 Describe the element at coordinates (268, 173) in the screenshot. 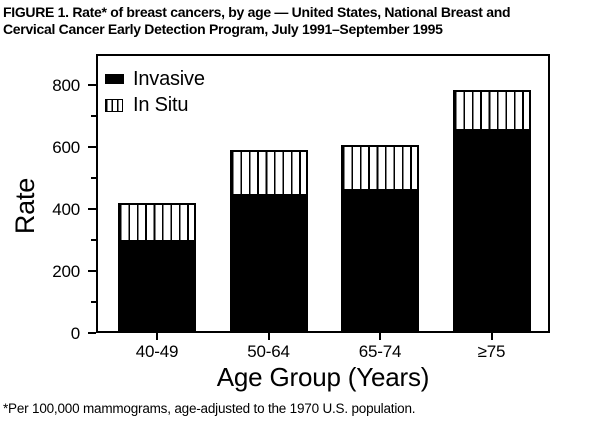

I see `bar-50-64-insitu` at that location.